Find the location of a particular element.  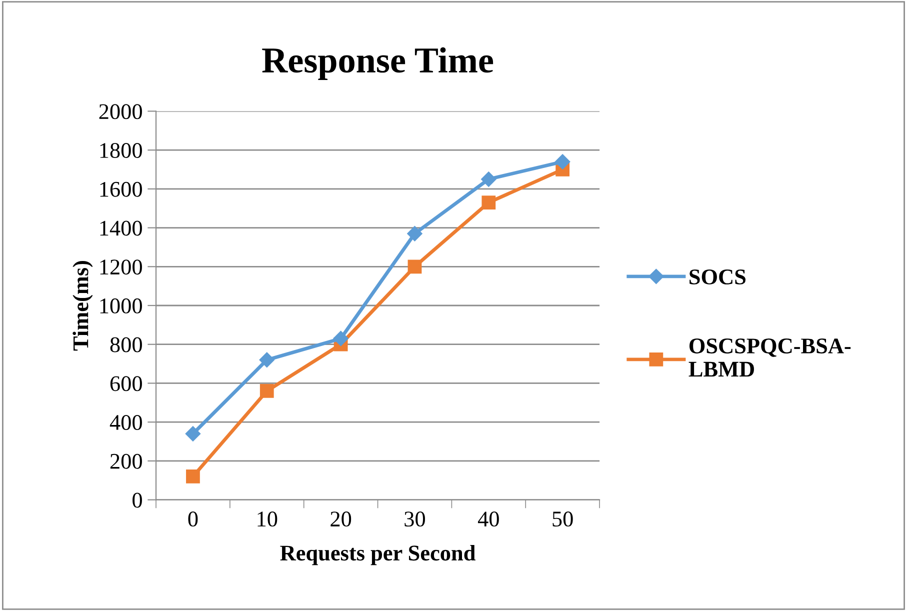

legend-label: OSCSPQC-BSA-LBMD is located at coordinates (769, 357).